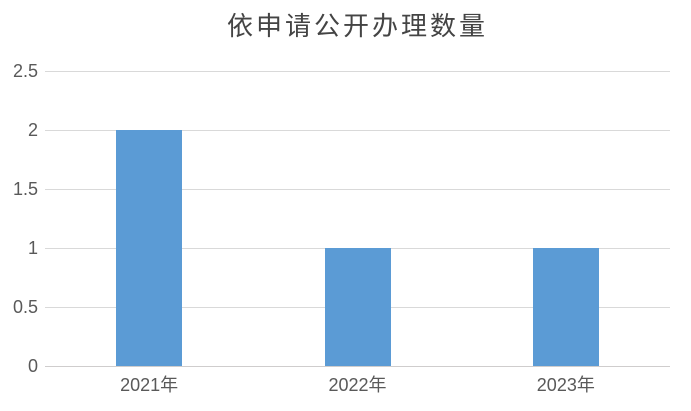  What do you see at coordinates (19, 218) in the screenshot?
I see `y-axis: 0 0.5 1 1.5 2 2.5` at bounding box center [19, 218].